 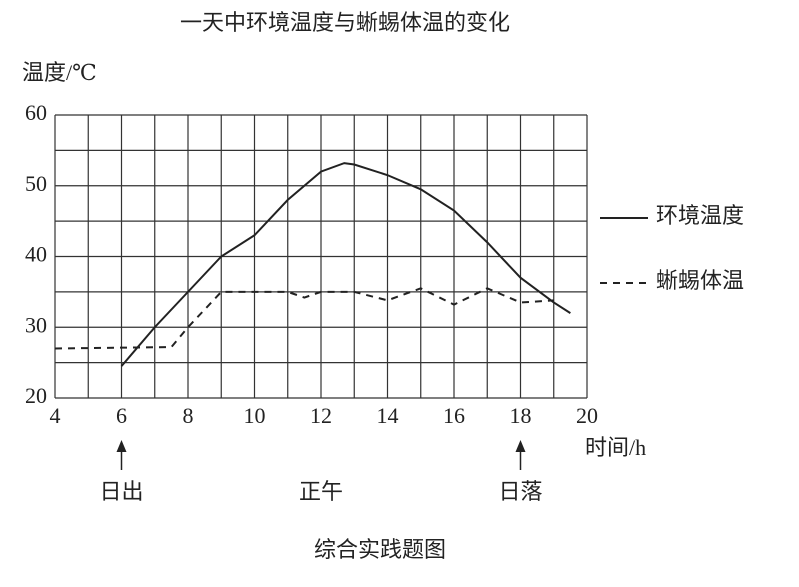 I want to click on y-tick-label: 20, so click(x=36, y=395).